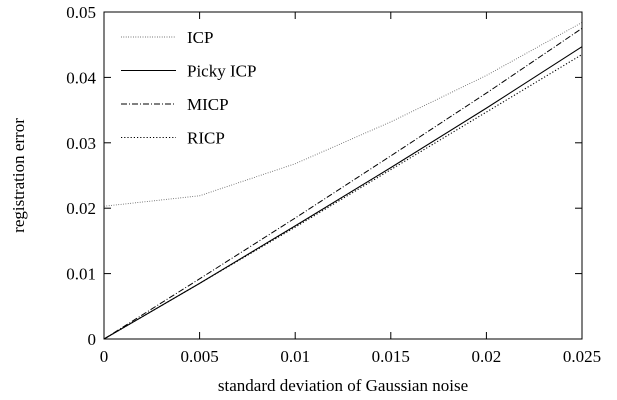 Image resolution: width=617 pixels, height=400 pixels. Describe the element at coordinates (81, 12) in the screenshot. I see `y-tick-label: 0.05` at that location.